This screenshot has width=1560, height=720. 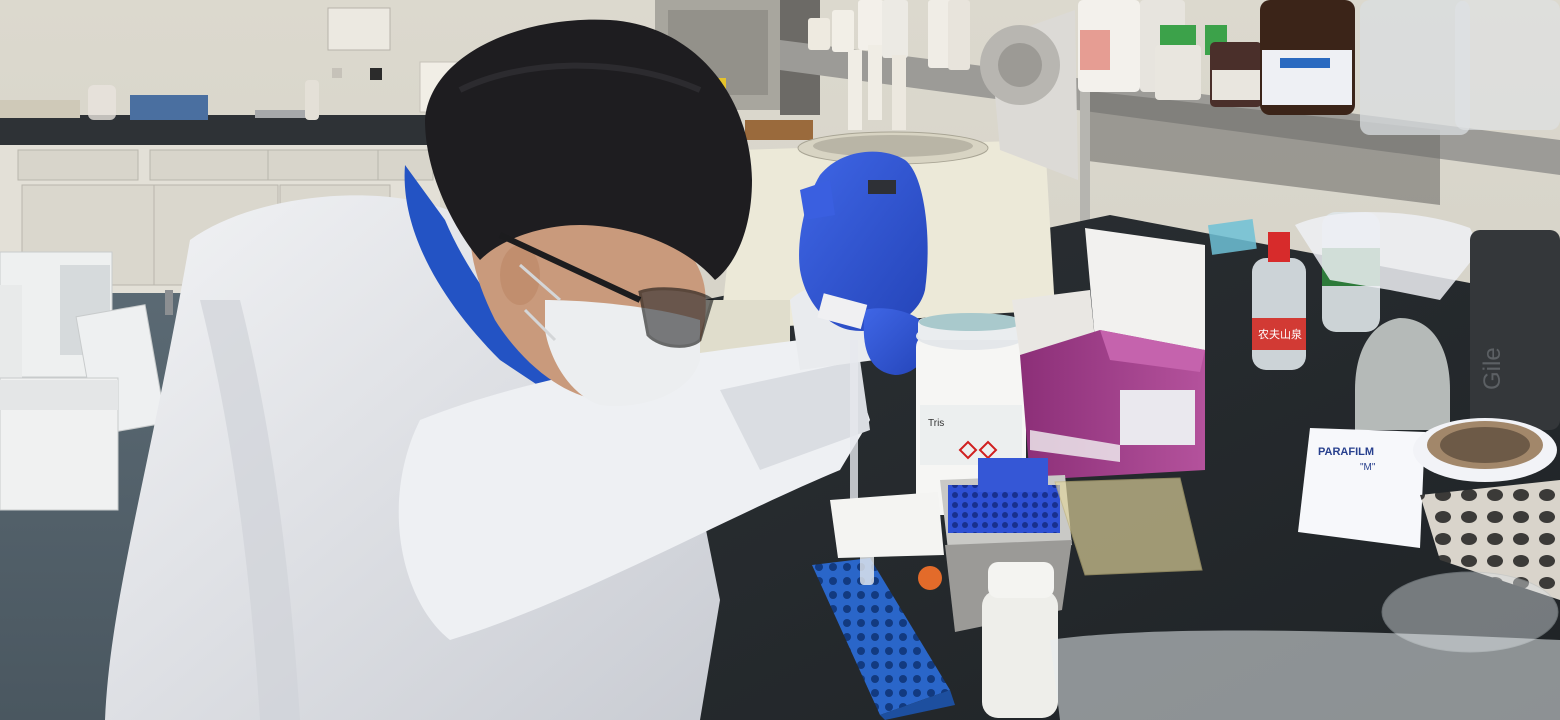 What do you see at coordinates (1387, 256) in the screenshot?
I see `cloth` at bounding box center [1387, 256].